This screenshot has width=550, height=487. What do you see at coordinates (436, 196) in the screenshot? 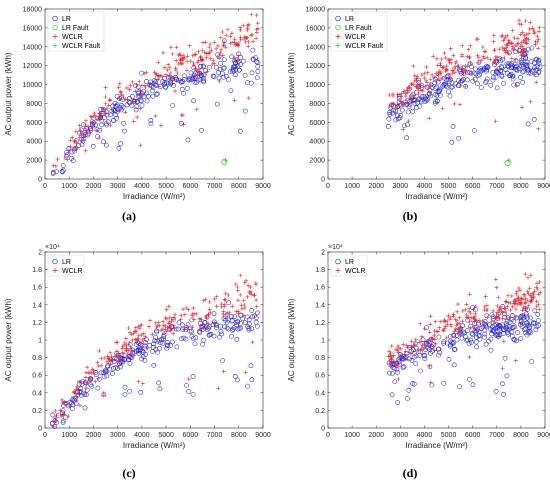
I see `x-axis-label: Irradiance (W/m²)` at bounding box center [436, 196].